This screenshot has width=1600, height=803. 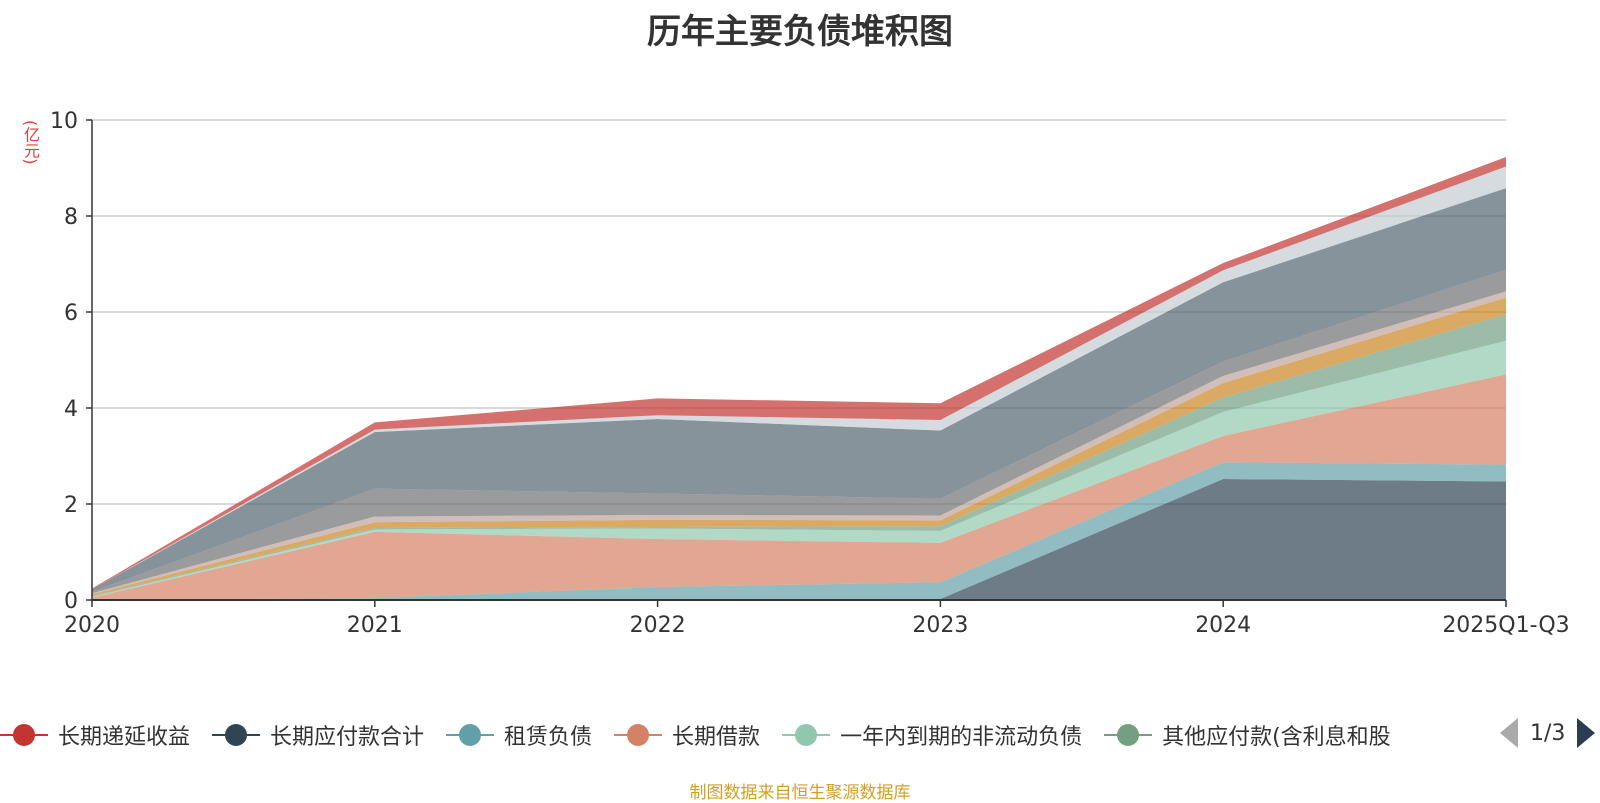 What do you see at coordinates (64, 121) in the screenshot?
I see `y-tick-label: 10` at bounding box center [64, 121].